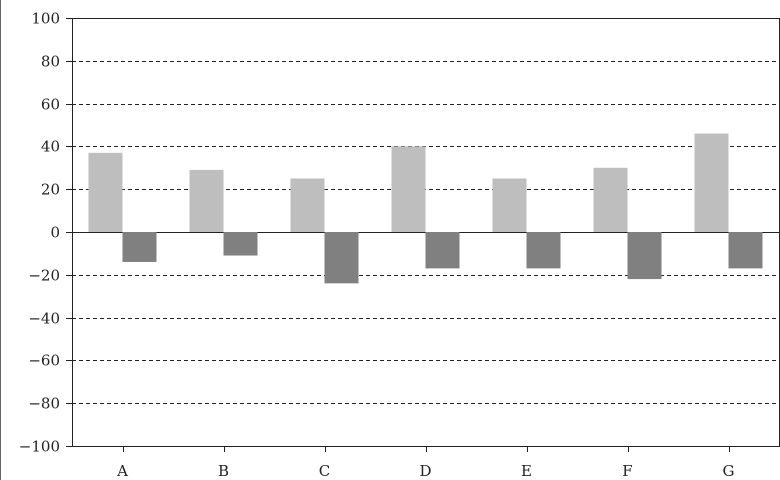 The image size is (780, 480). What do you see at coordinates (50, 147) in the screenshot?
I see `y-tick-label: 40` at bounding box center [50, 147].